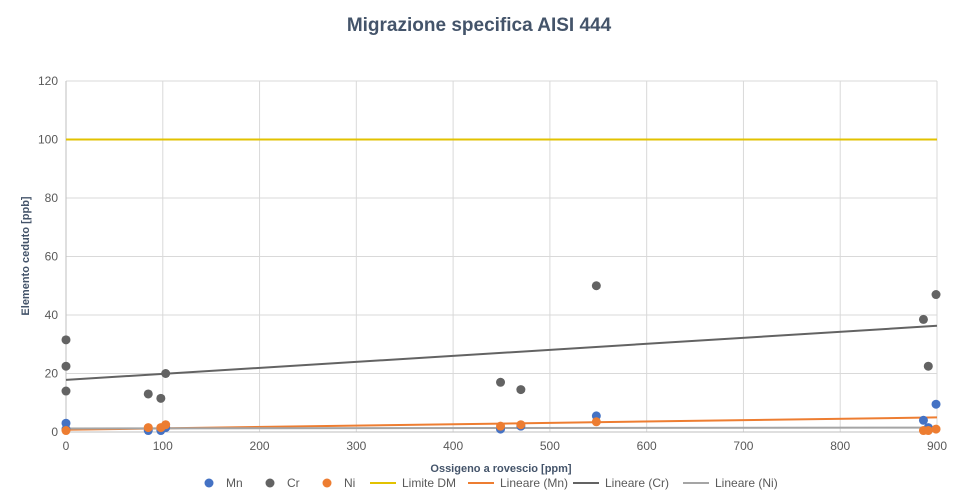  What do you see at coordinates (52, 374) in the screenshot?
I see `y-tick-label: 20` at bounding box center [52, 374].